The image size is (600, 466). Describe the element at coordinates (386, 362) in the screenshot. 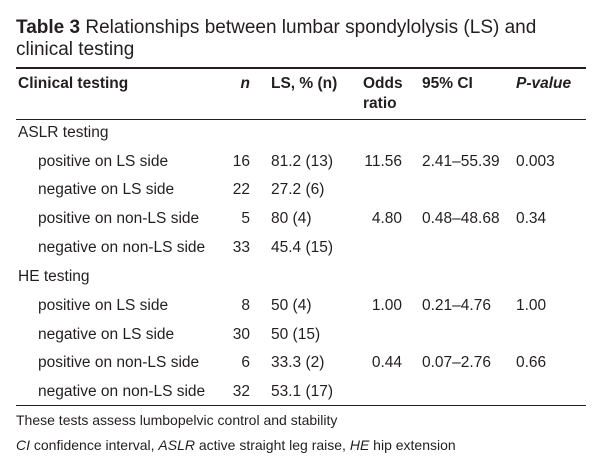

I see `row-odds-ratio: 0.44` at that location.